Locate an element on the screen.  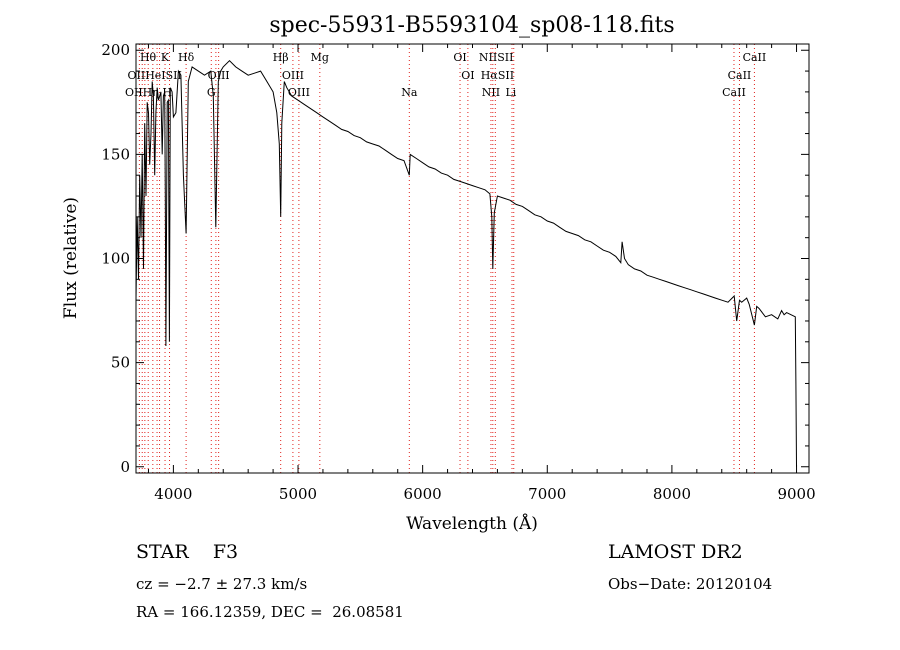
line-marker-label: G is located at coordinates (211, 92).